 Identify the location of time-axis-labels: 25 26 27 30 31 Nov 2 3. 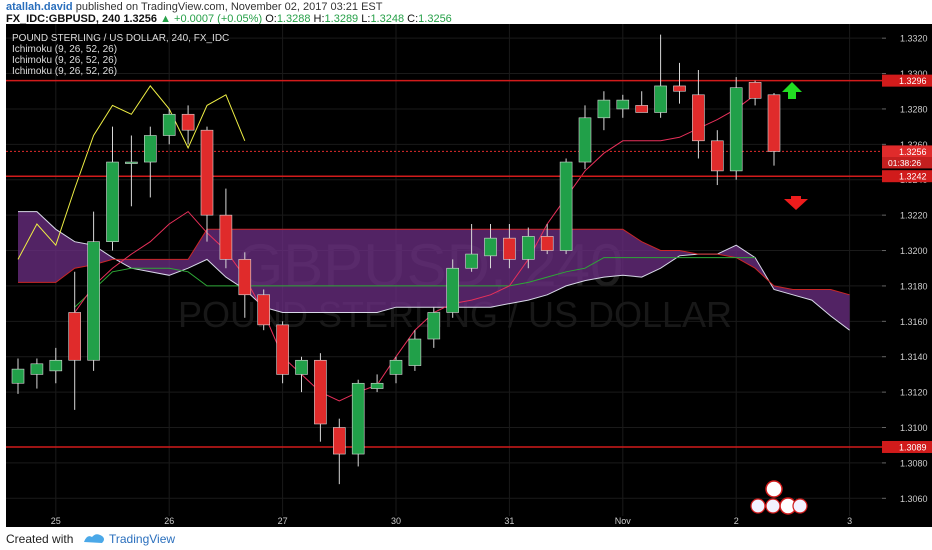
(451, 521).